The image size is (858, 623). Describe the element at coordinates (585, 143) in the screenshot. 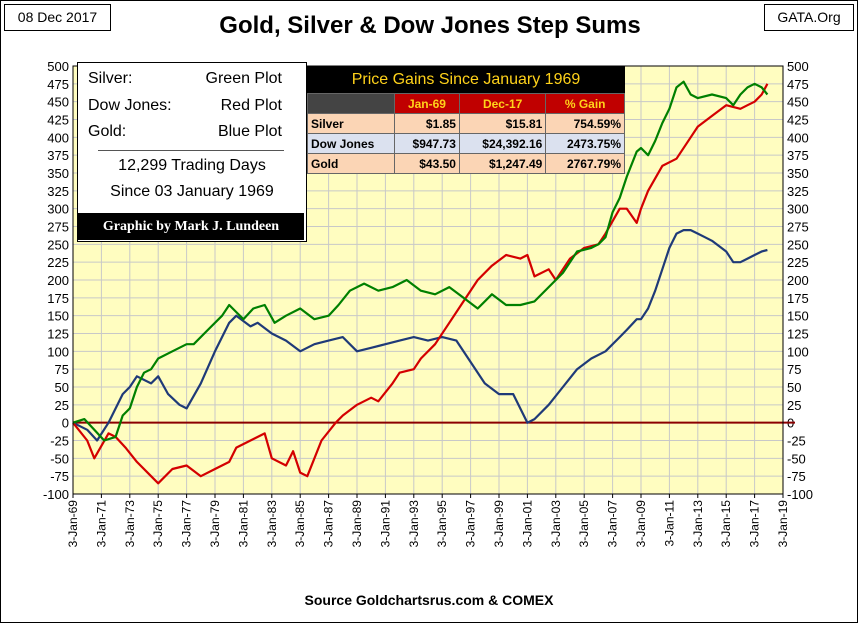

I see `row-gain: 2473.75%` at that location.